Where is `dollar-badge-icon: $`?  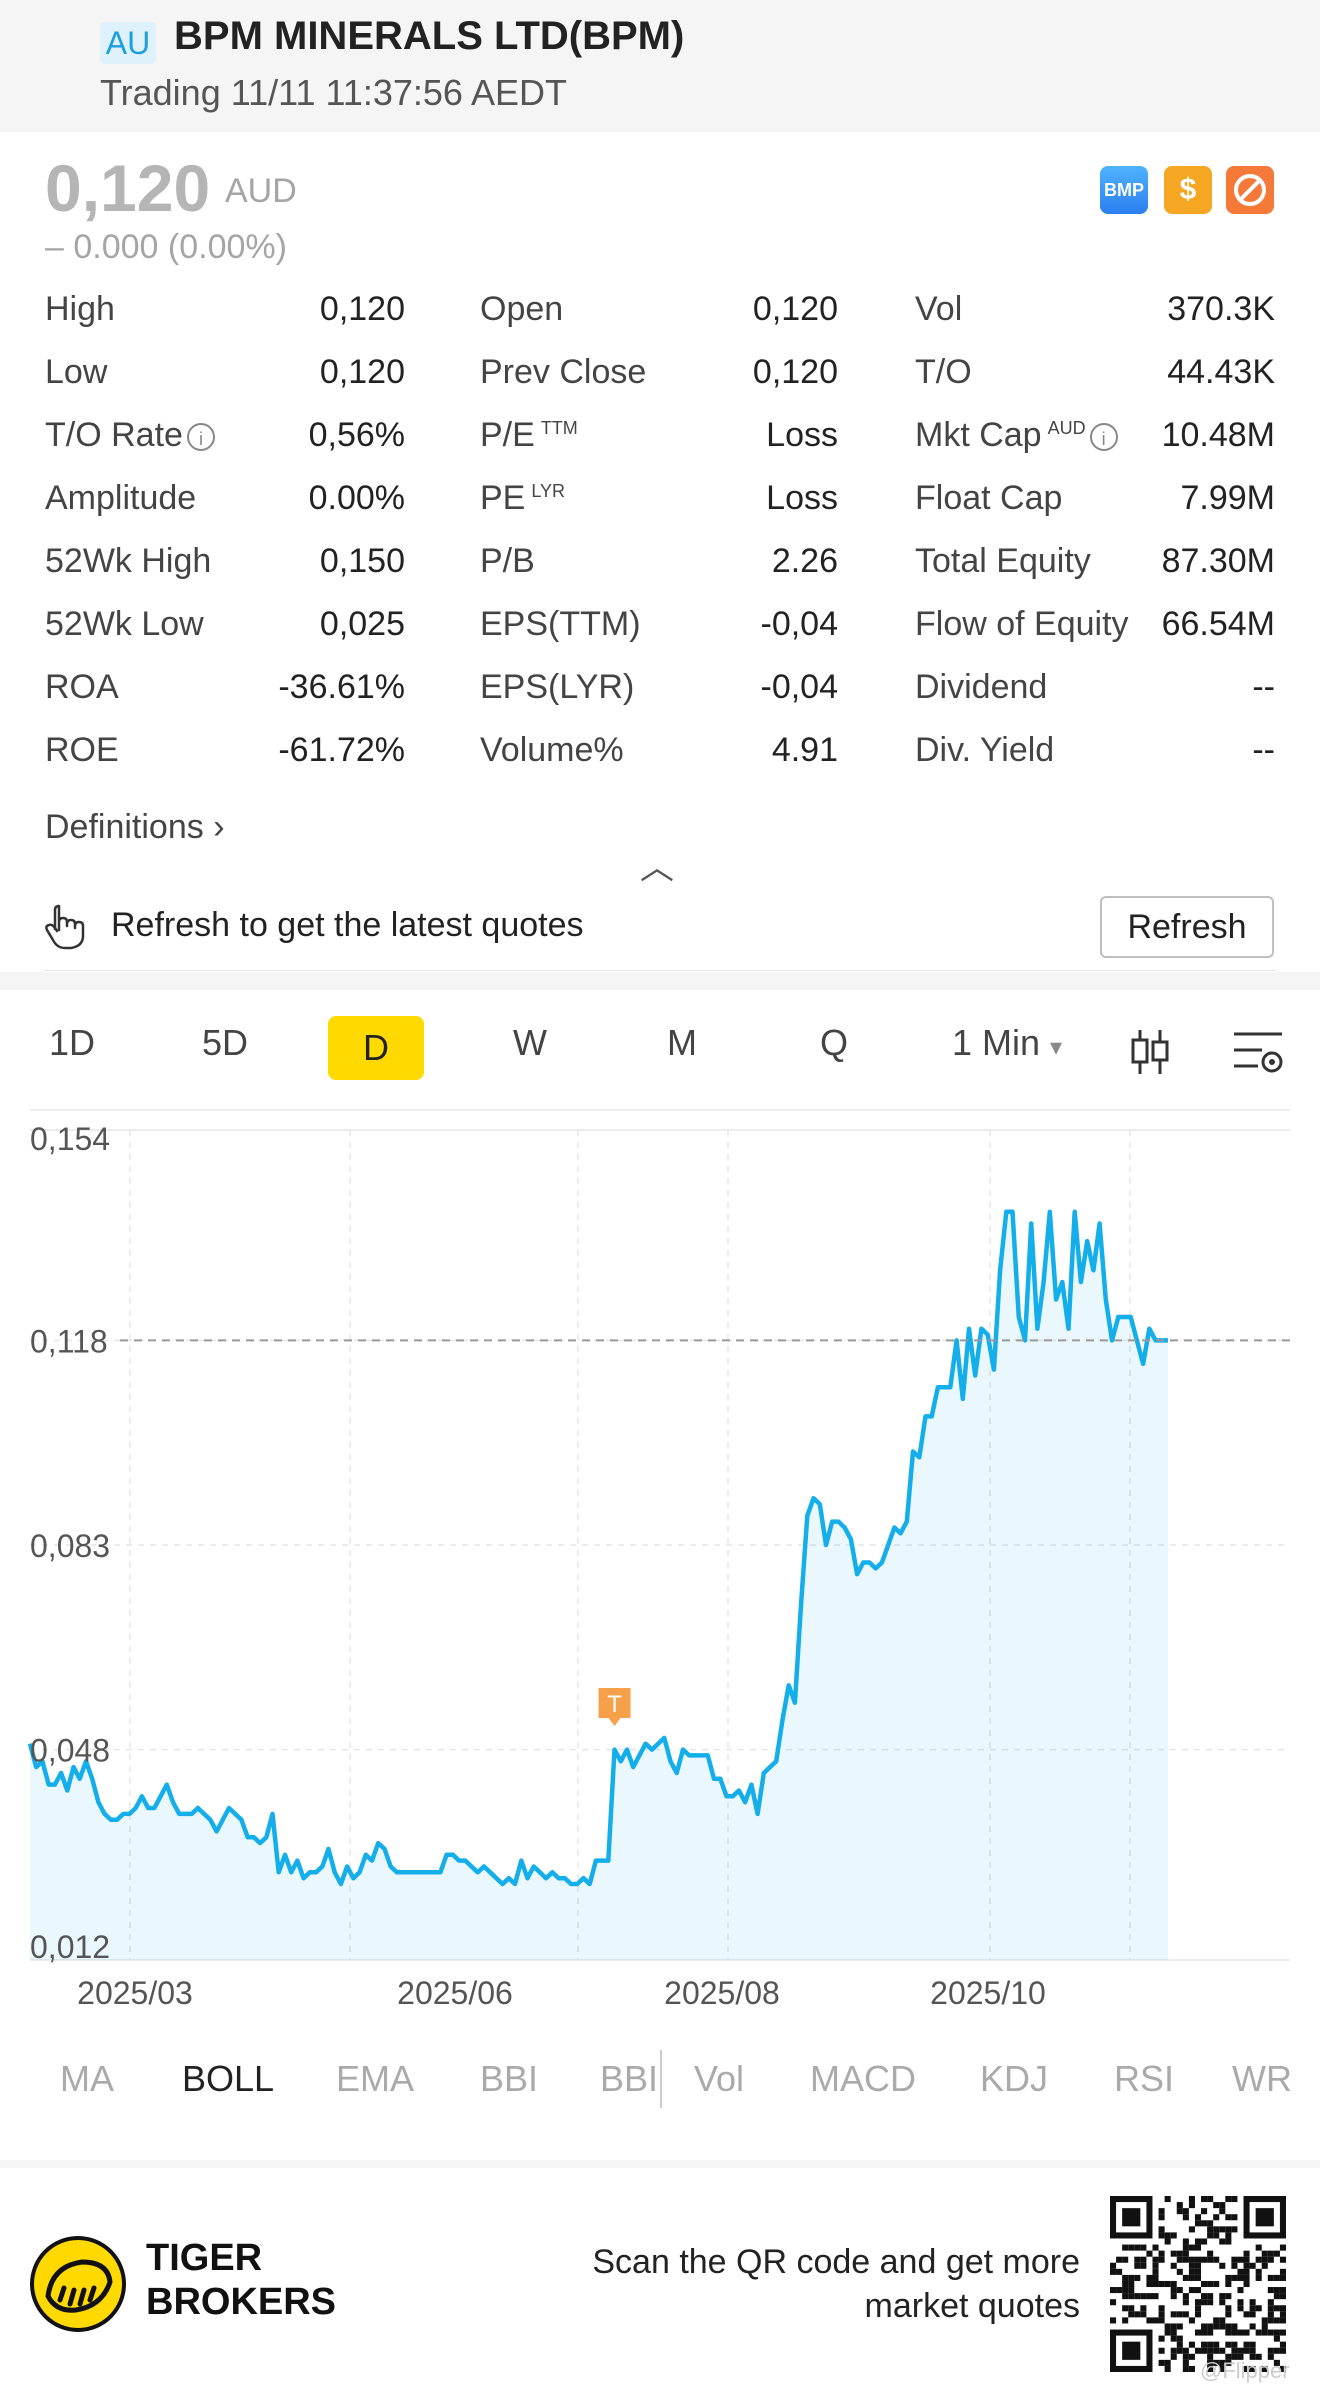 dollar-badge-icon: $ is located at coordinates (1188, 190).